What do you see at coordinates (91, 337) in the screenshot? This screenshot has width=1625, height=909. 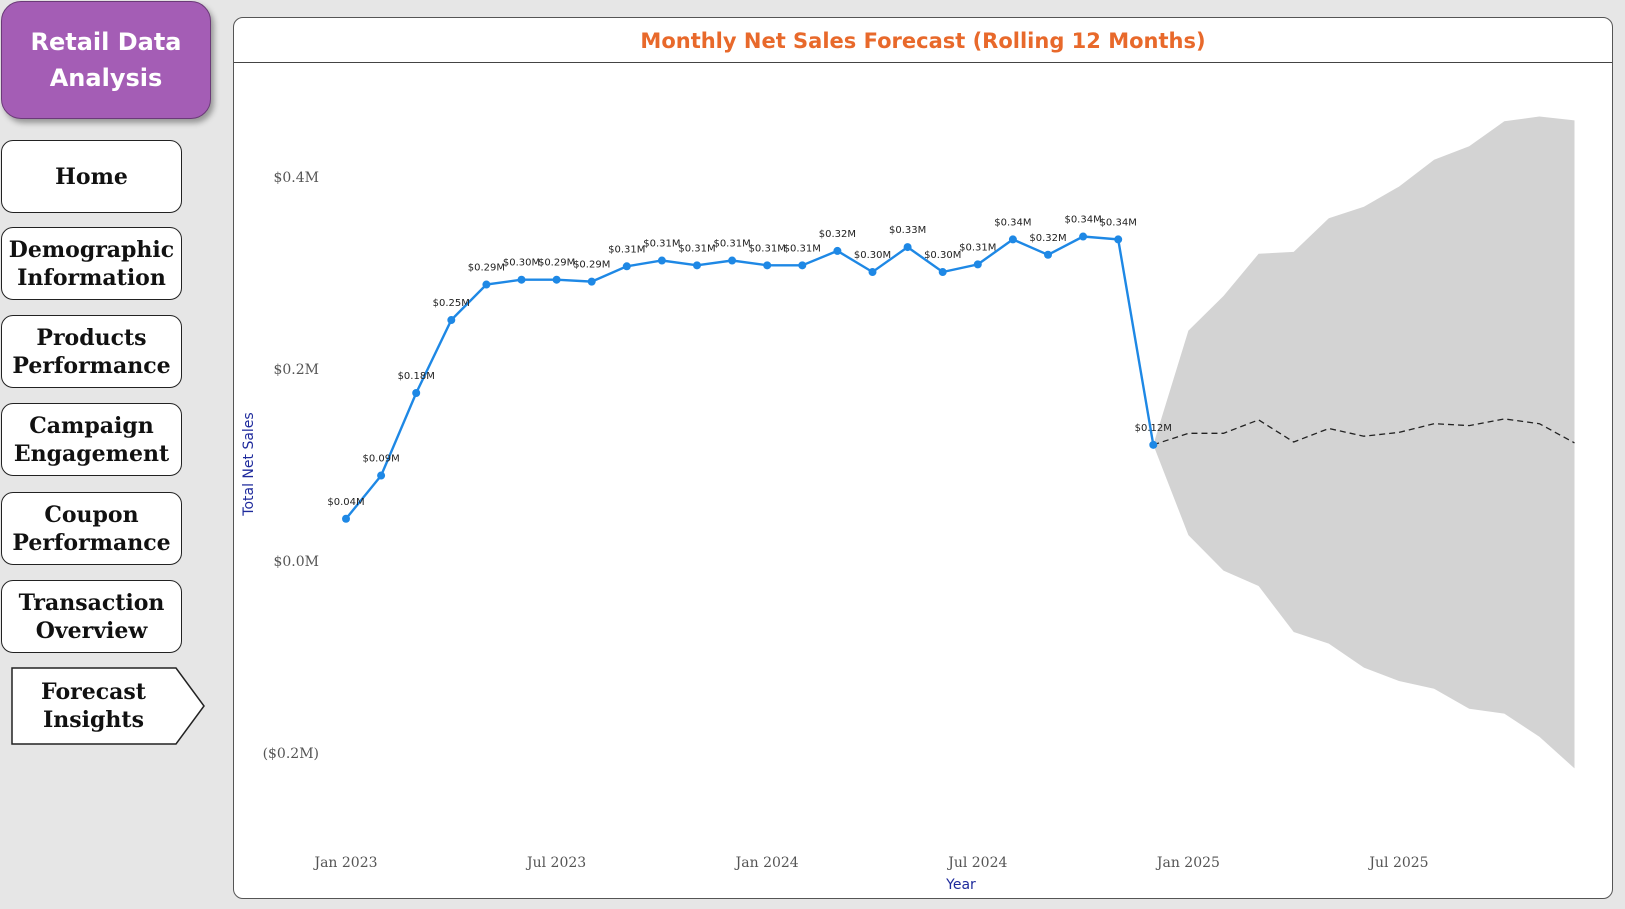 I see `nav-products-label-1: Products` at bounding box center [91, 337].